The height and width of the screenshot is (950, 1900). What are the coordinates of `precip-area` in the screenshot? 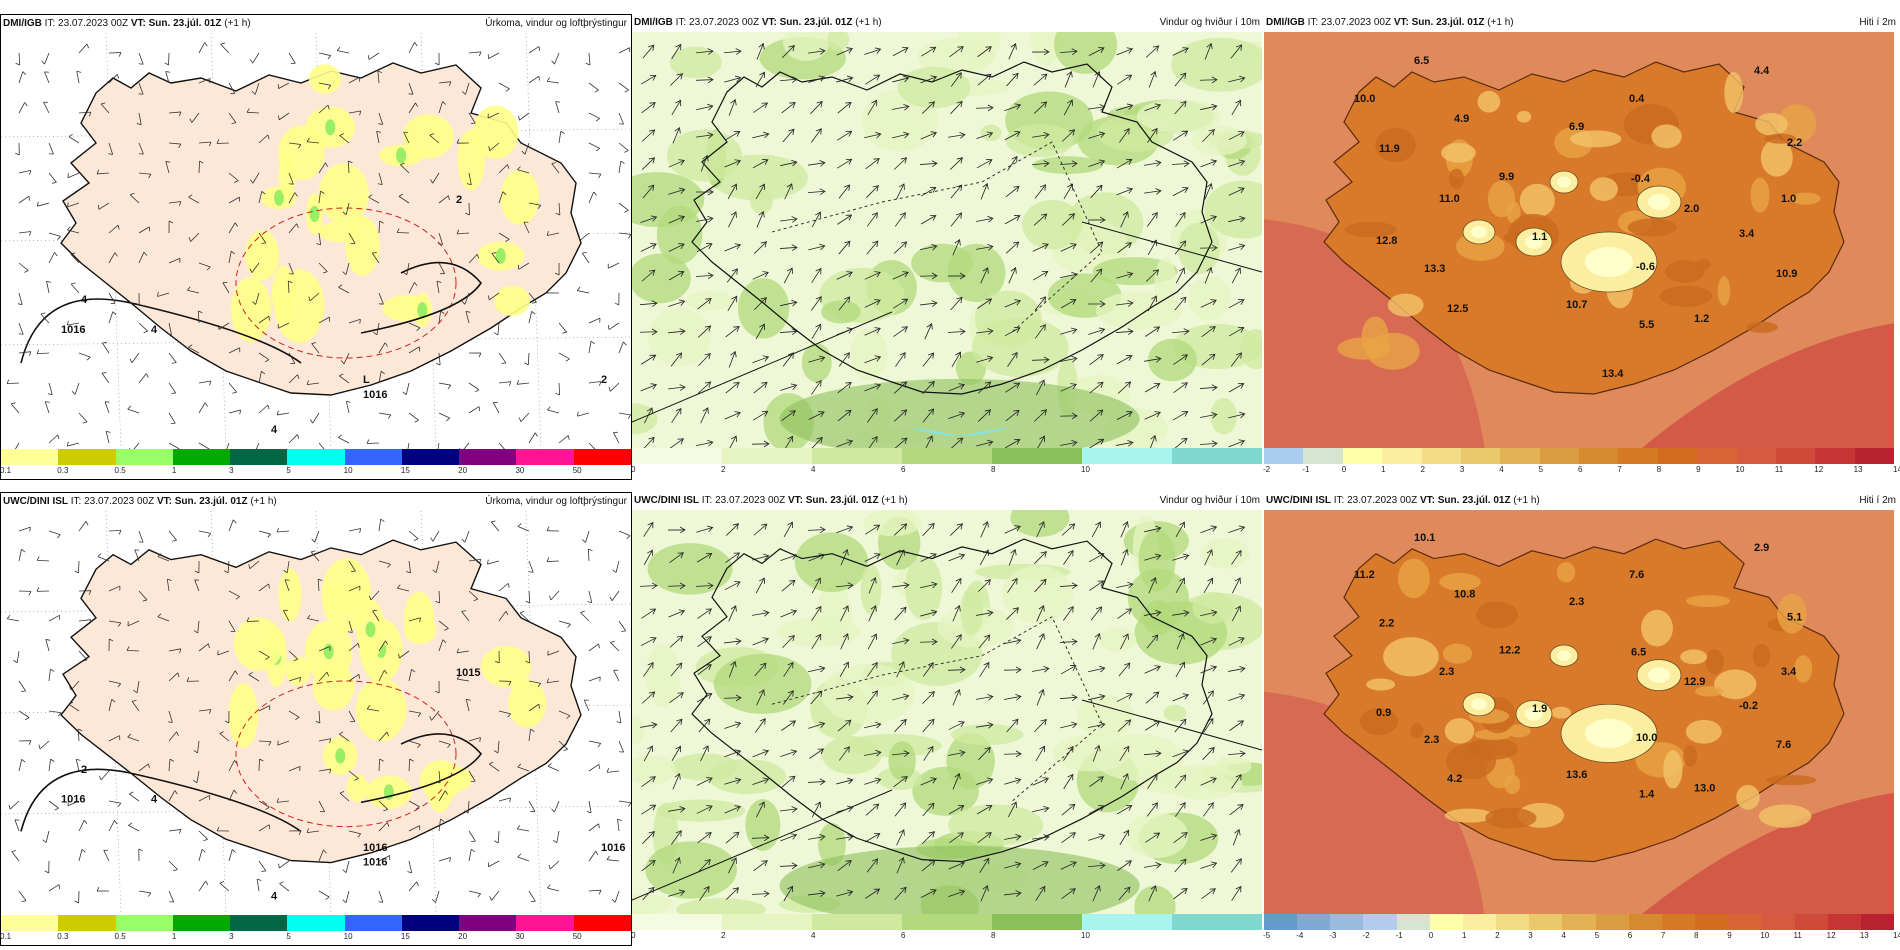 It's located at (362, 246).